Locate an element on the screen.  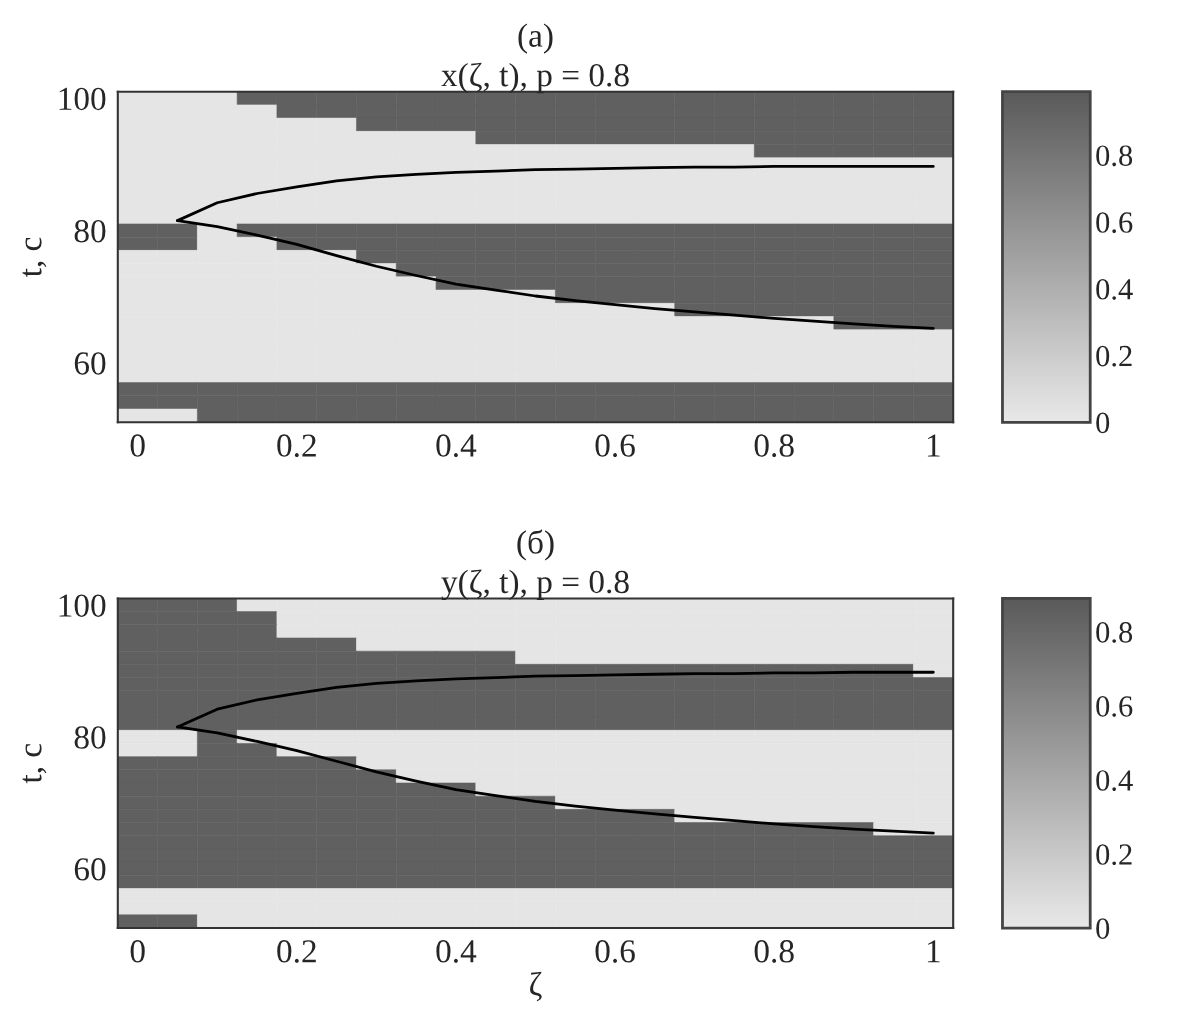
chart-title: (б) is located at coordinates (535, 545).